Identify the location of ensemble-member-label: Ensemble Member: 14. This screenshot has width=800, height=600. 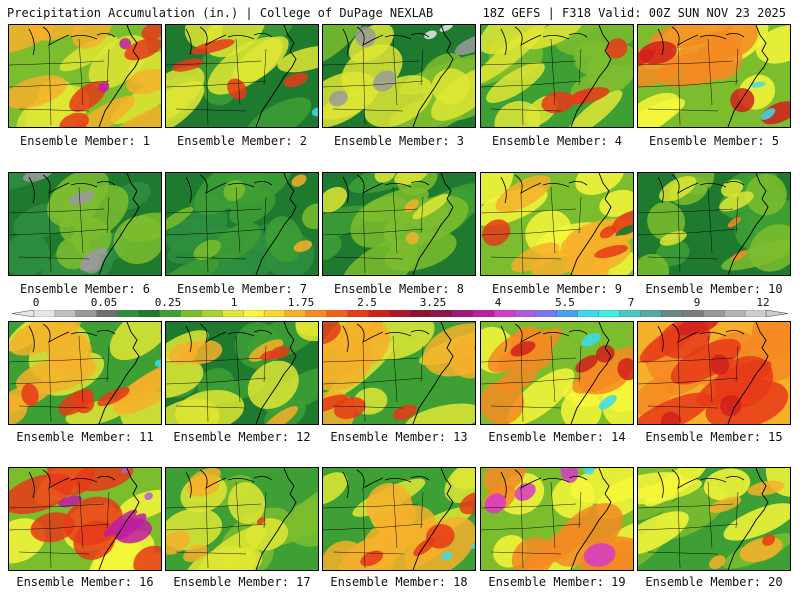
(557, 437).